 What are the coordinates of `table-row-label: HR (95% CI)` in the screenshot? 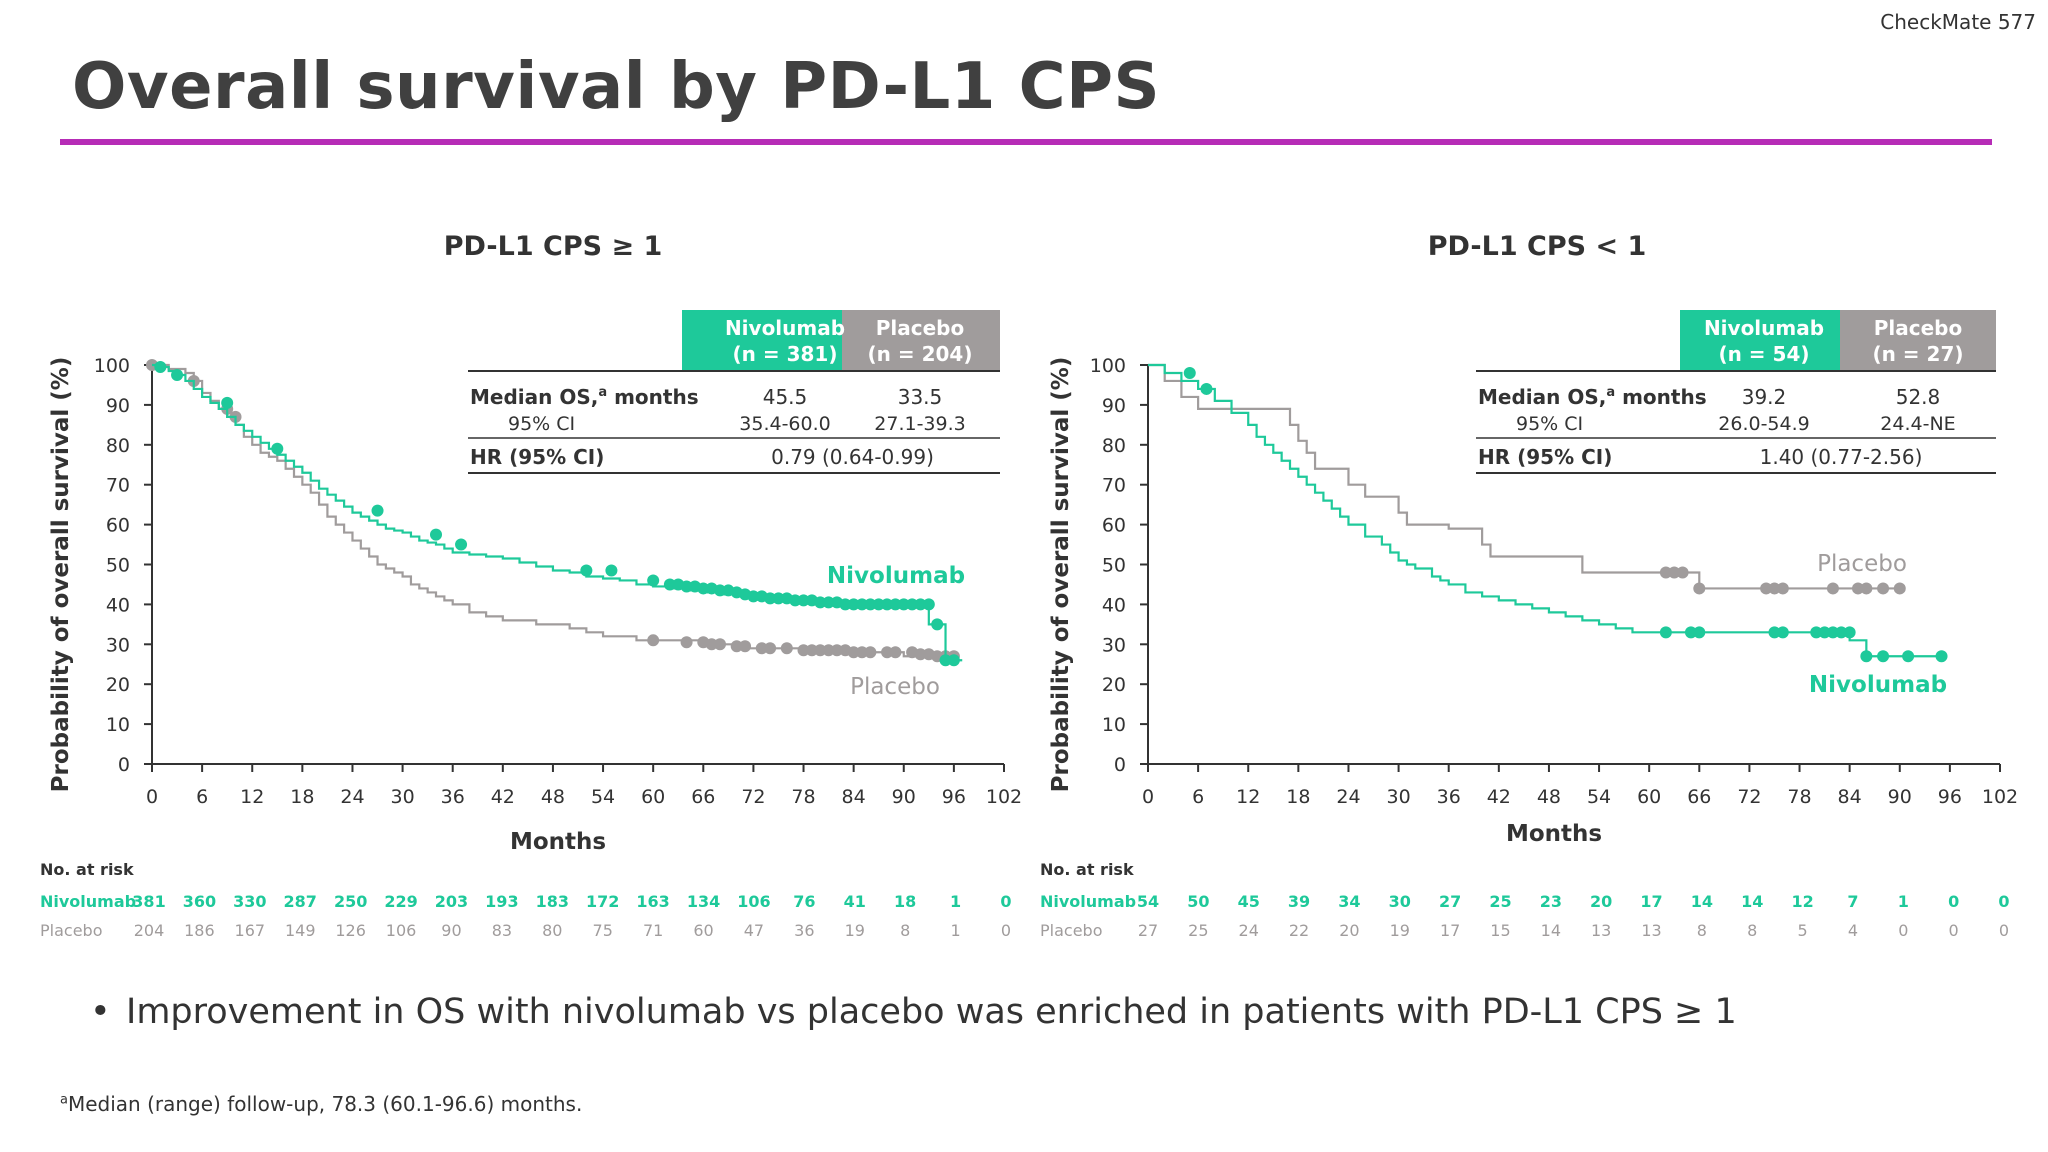 It's located at (537, 457).